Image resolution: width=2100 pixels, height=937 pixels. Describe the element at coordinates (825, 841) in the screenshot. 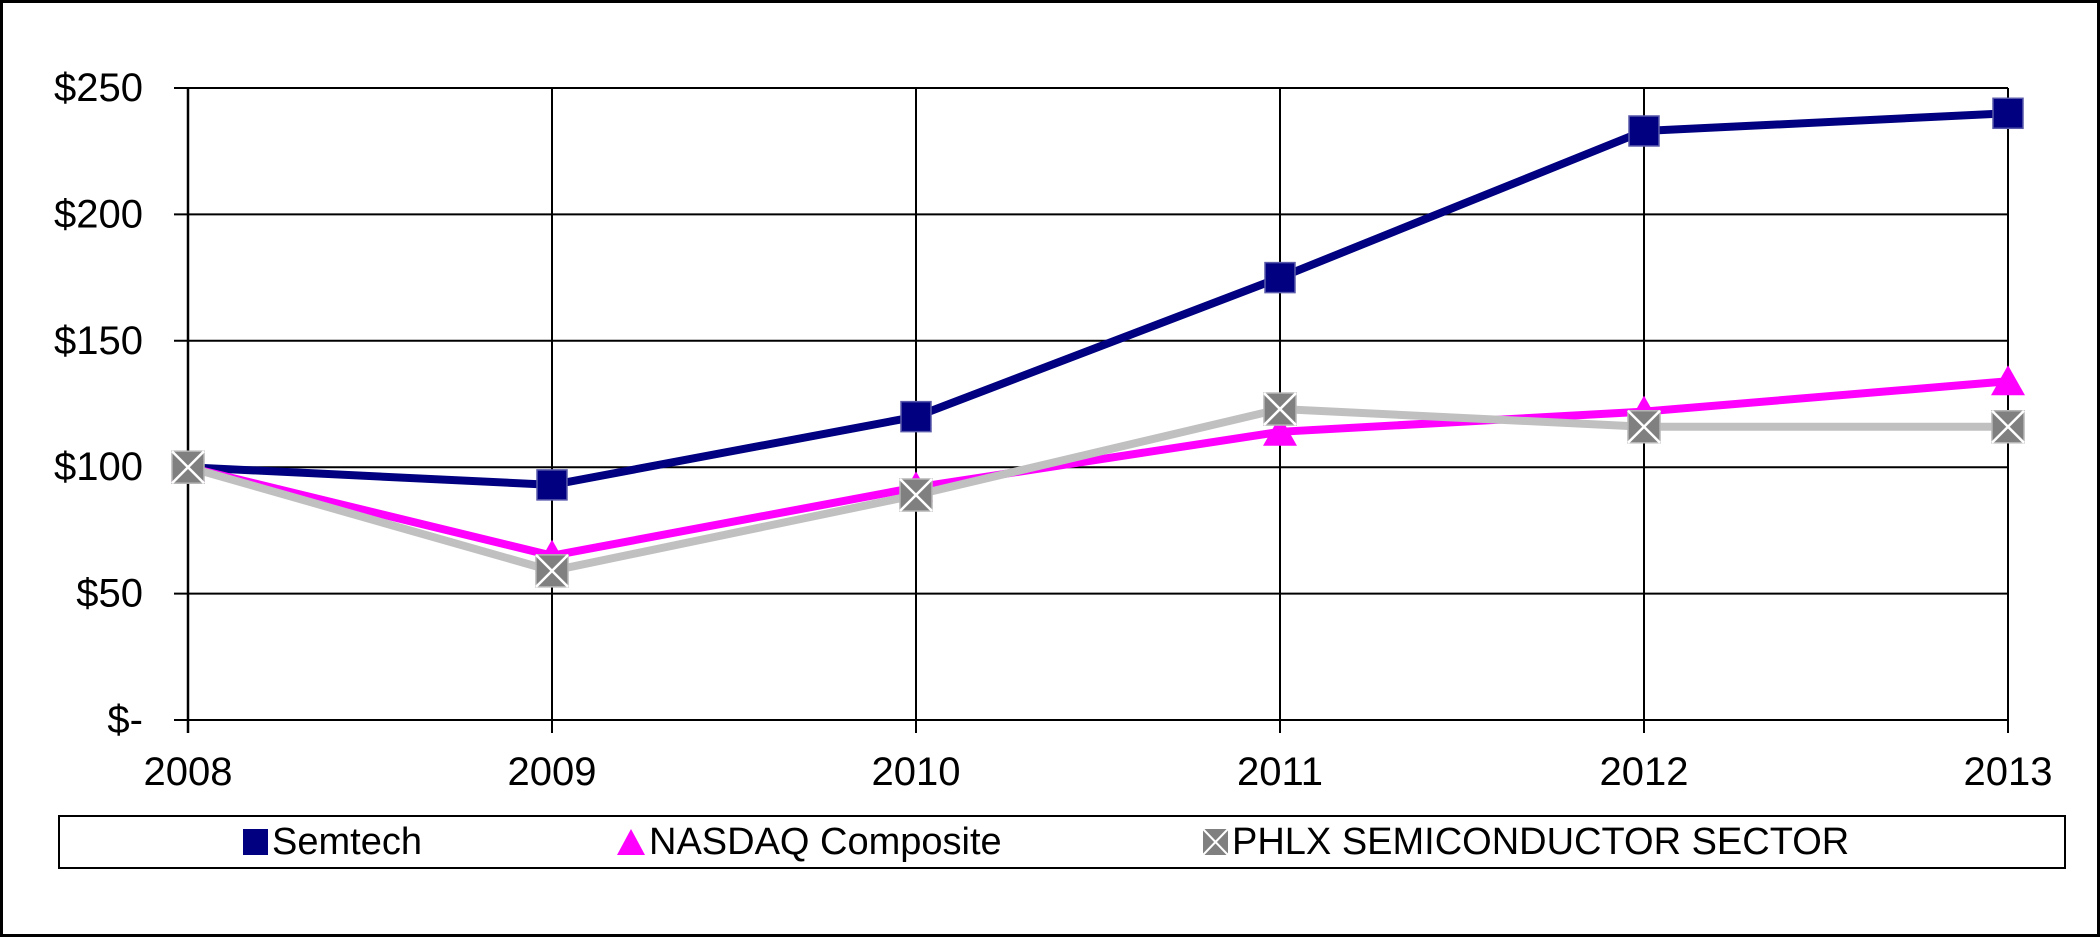

I see `legend-label-nasdaq: NASDAQ Composite` at that location.